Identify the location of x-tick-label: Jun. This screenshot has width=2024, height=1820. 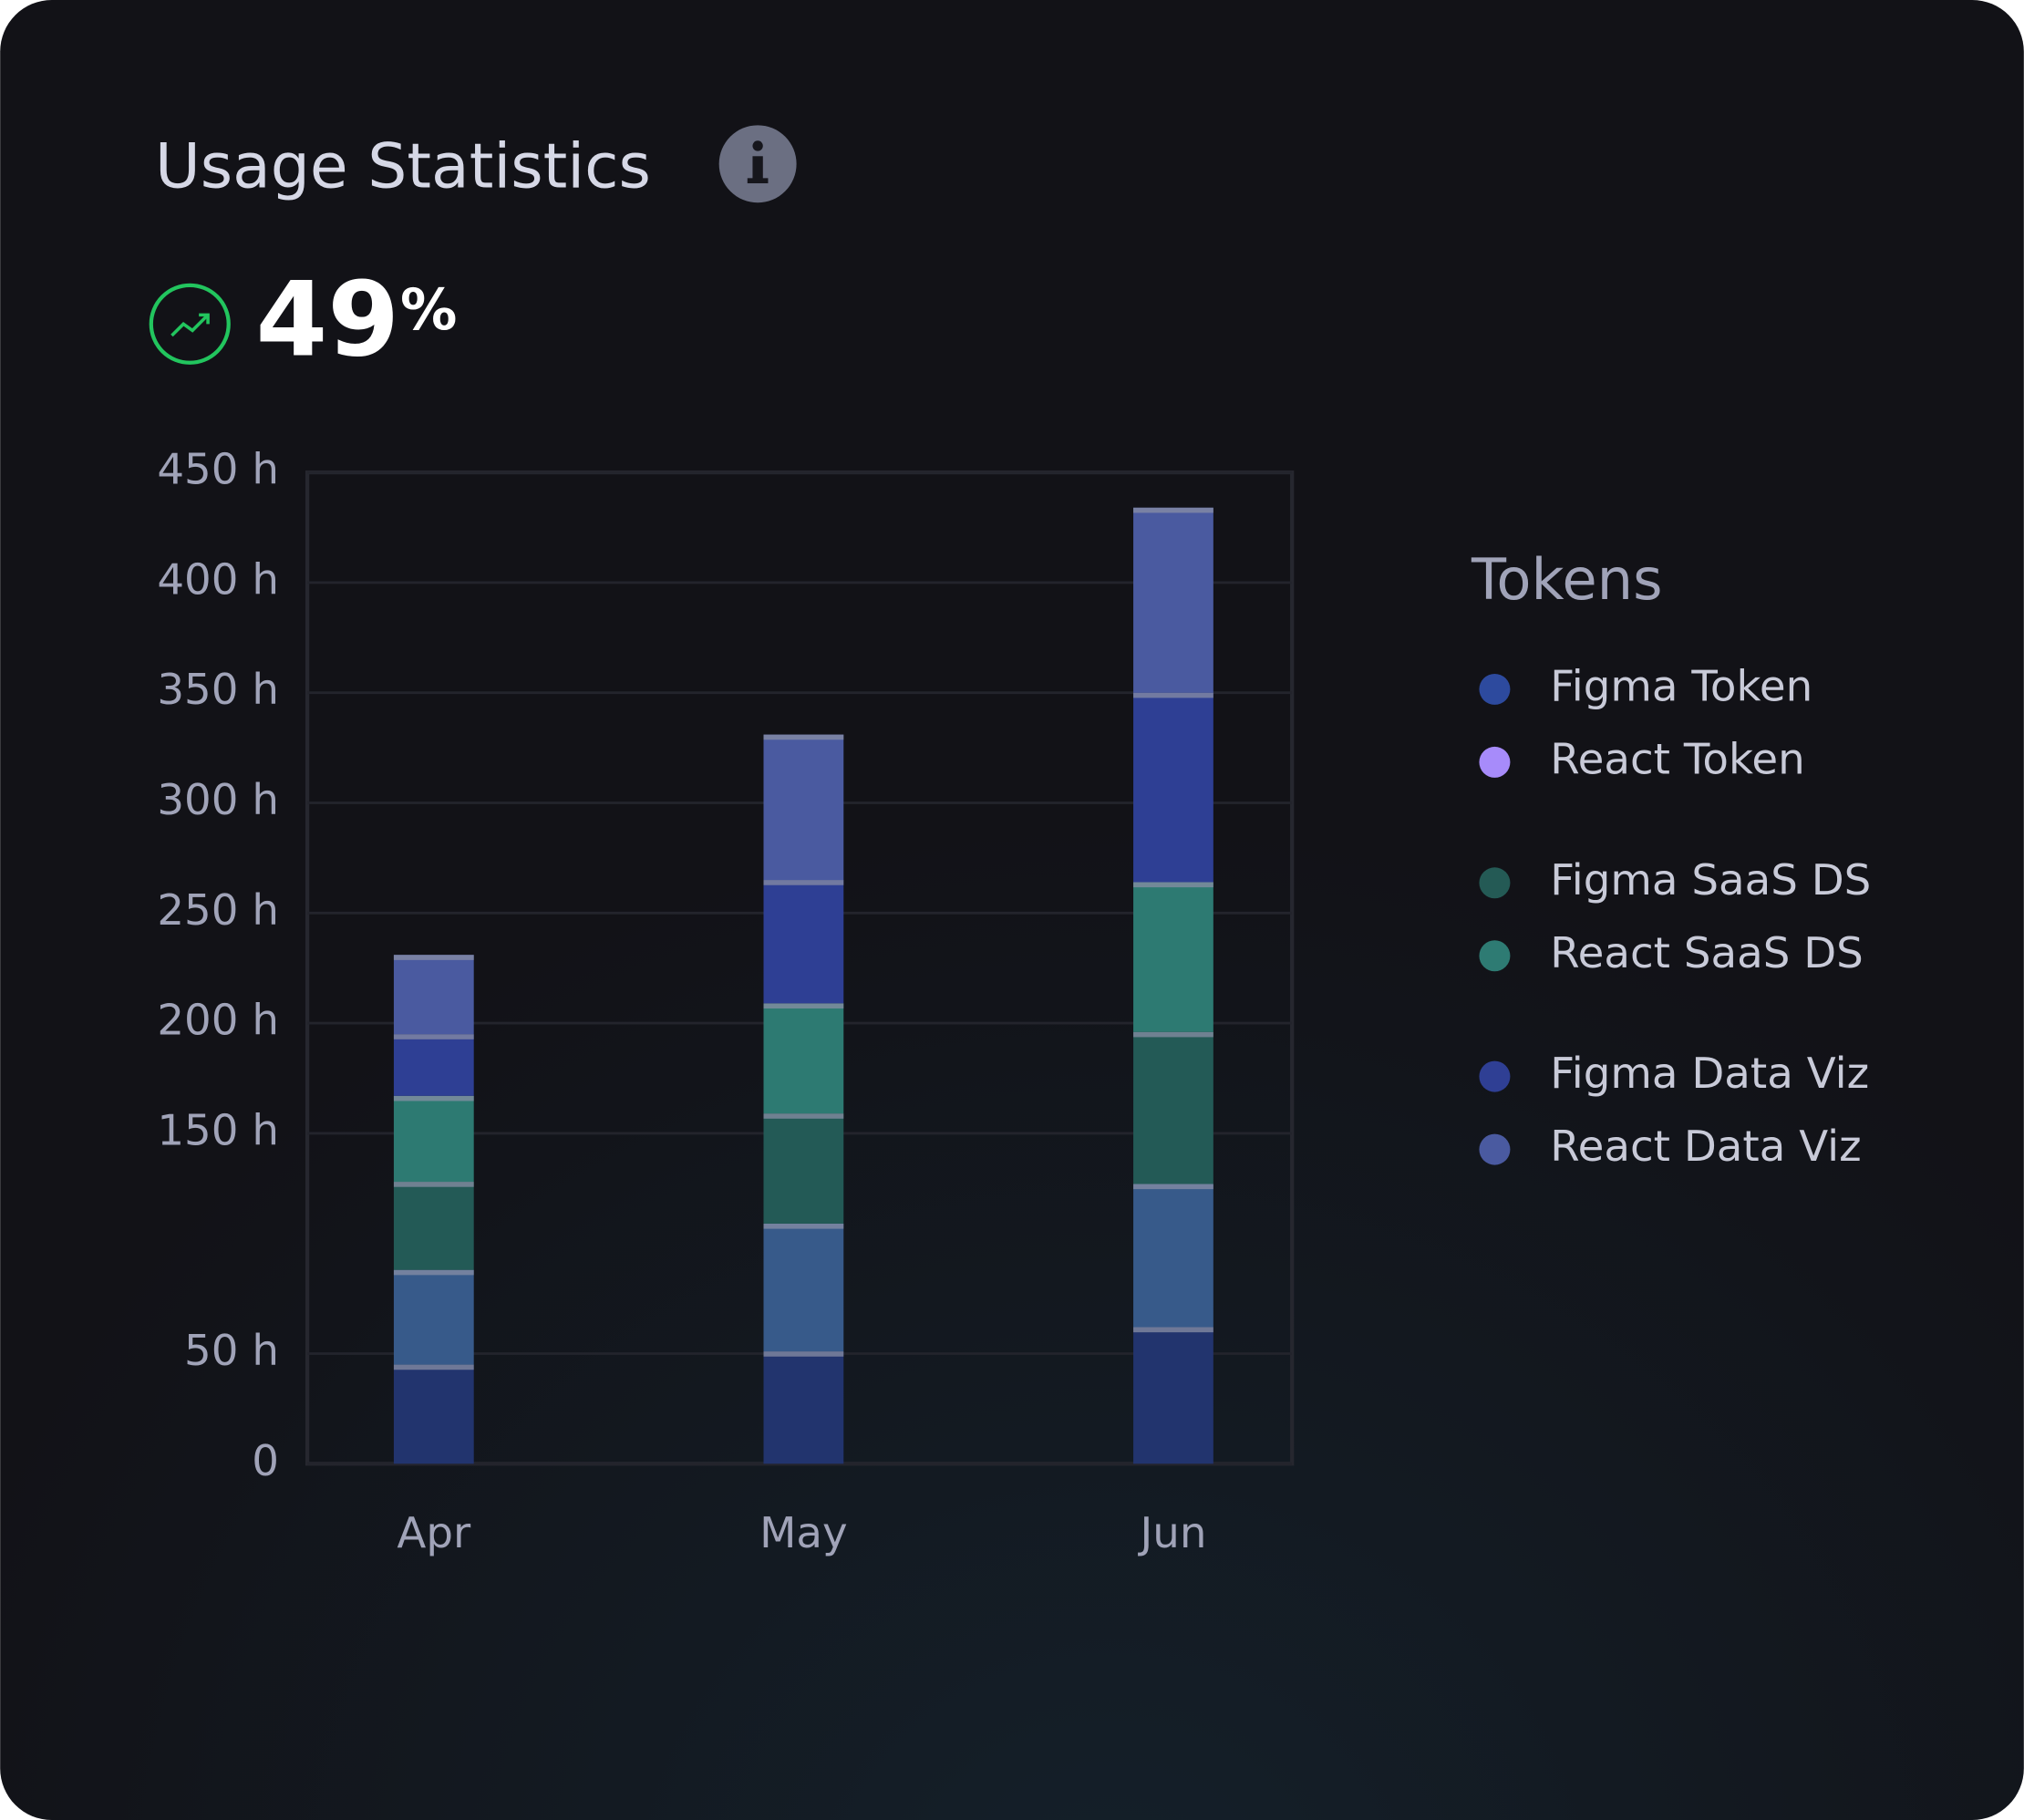
(1172, 1534).